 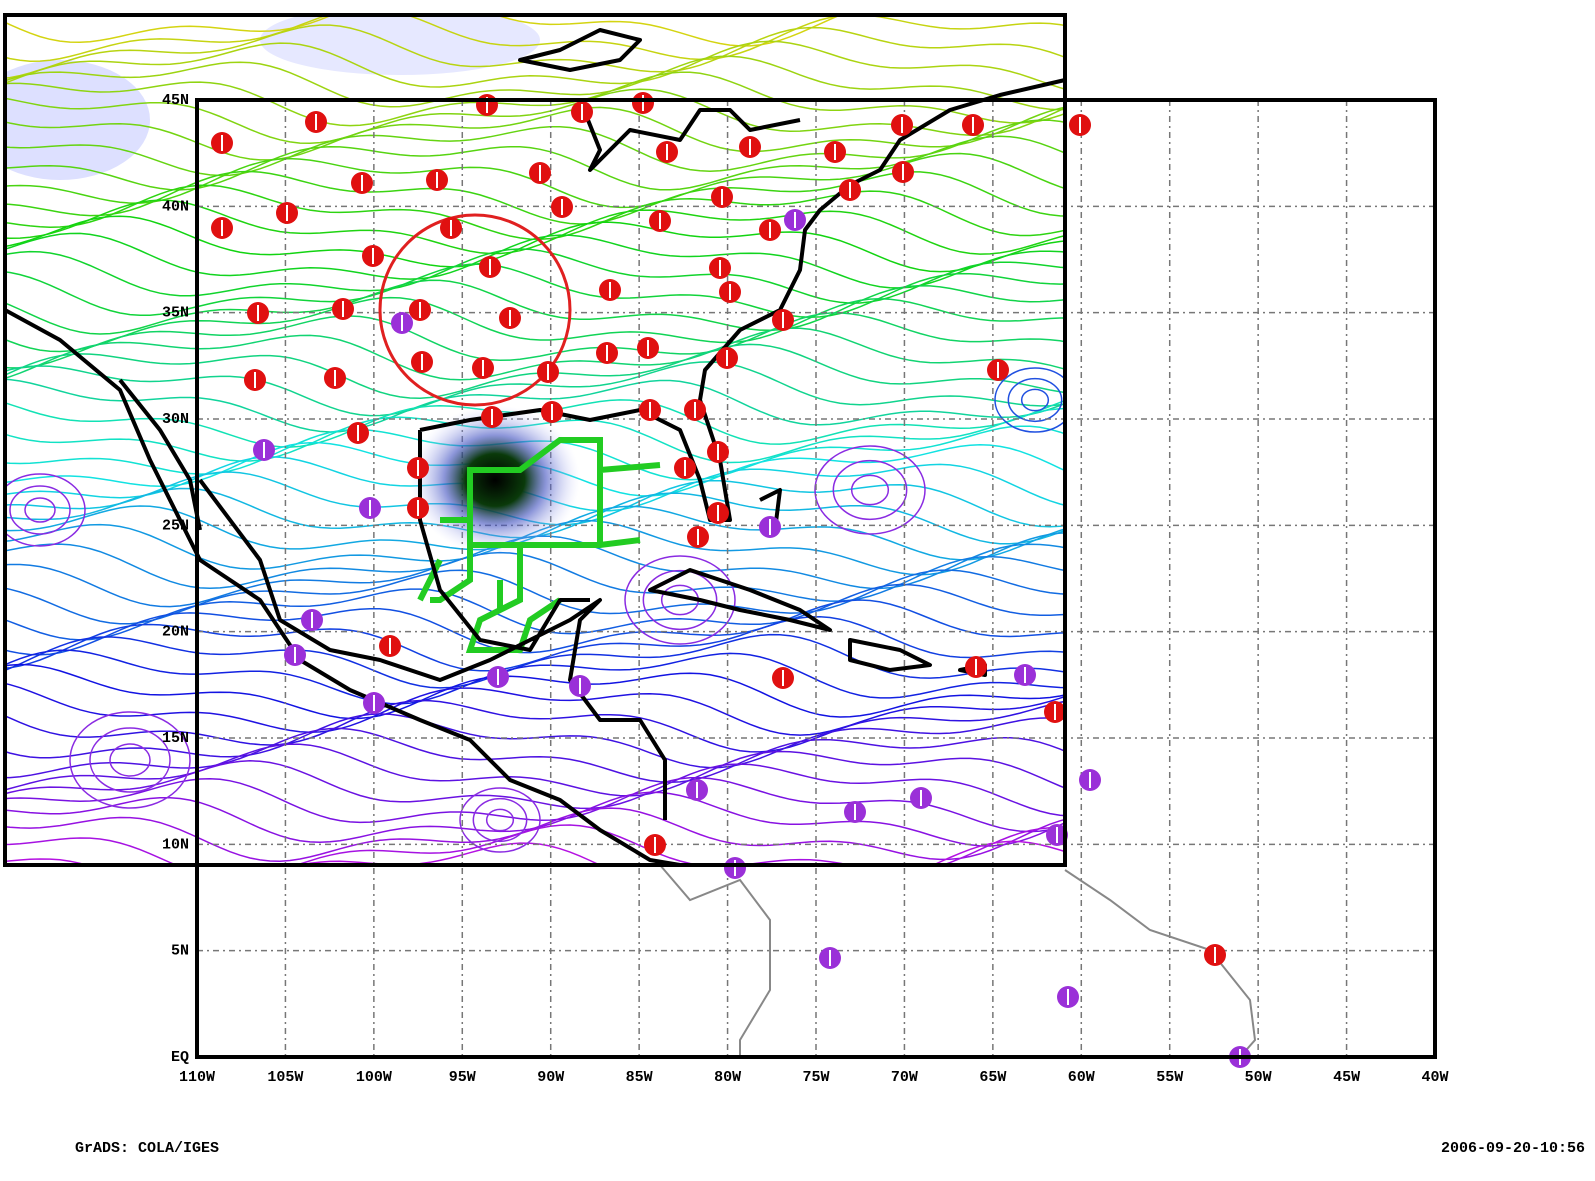 What do you see at coordinates (175, 419) in the screenshot?
I see `lat-tick-label: 30N` at bounding box center [175, 419].